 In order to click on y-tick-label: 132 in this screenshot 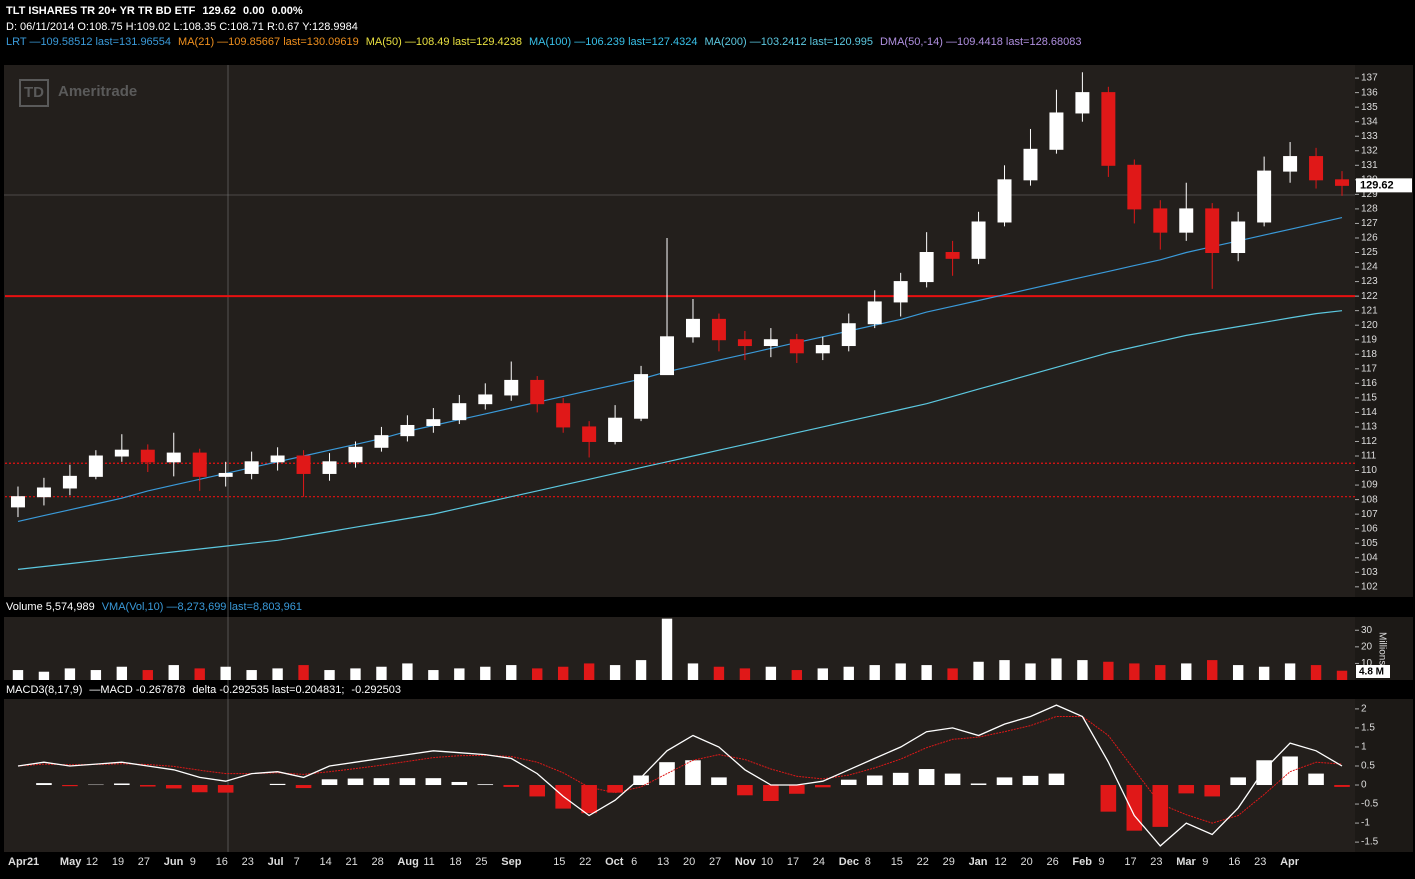, I will do `click(1369, 150)`.